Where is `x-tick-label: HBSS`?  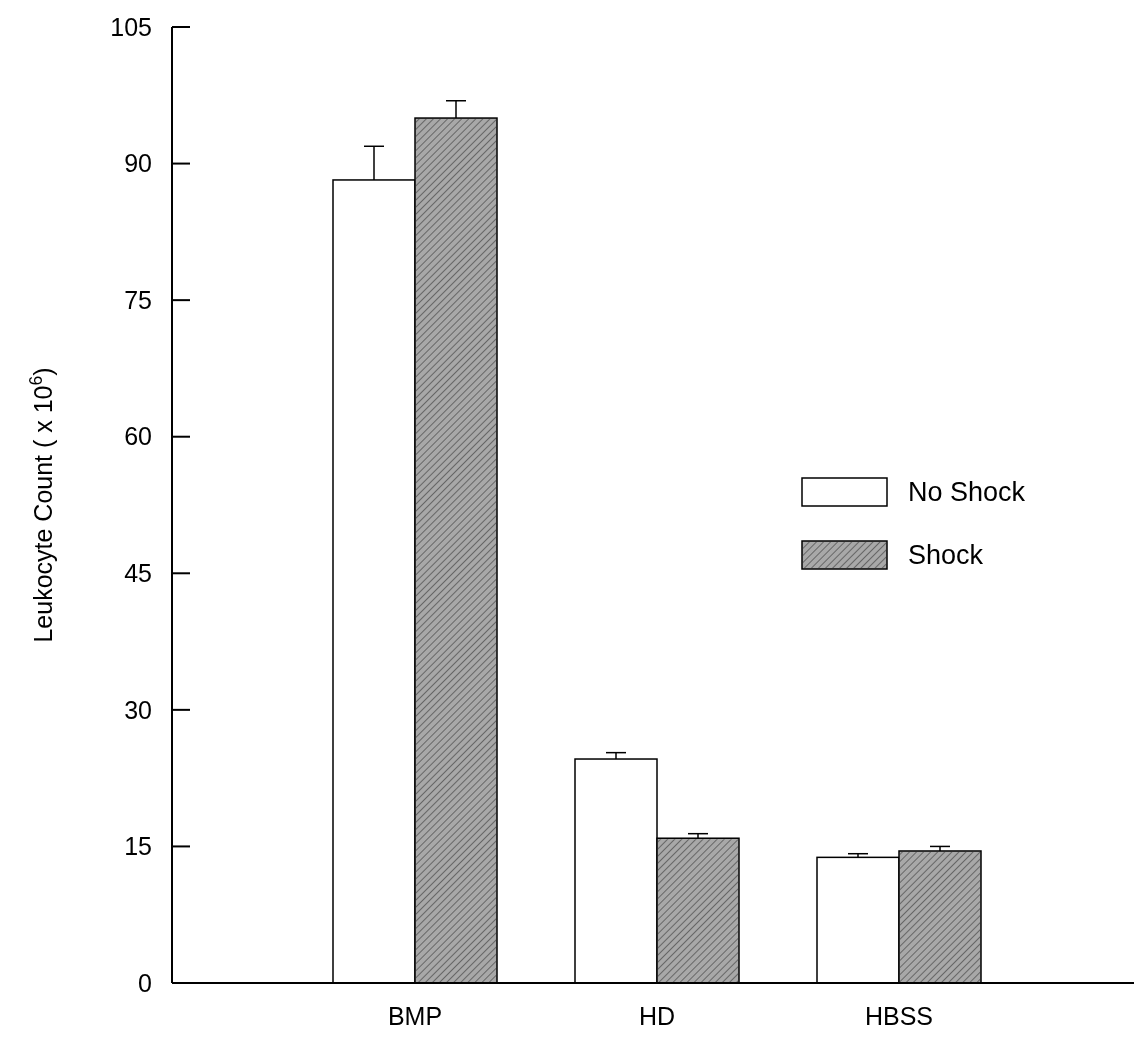
x-tick-label: HBSS is located at coordinates (899, 1016).